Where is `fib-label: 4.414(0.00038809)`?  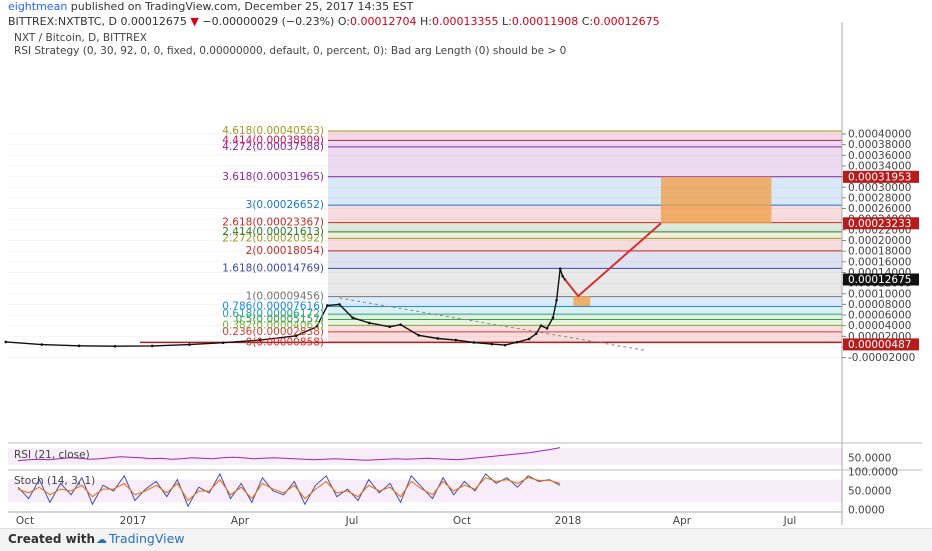
fib-label: 4.414(0.00038809) is located at coordinates (273, 140).